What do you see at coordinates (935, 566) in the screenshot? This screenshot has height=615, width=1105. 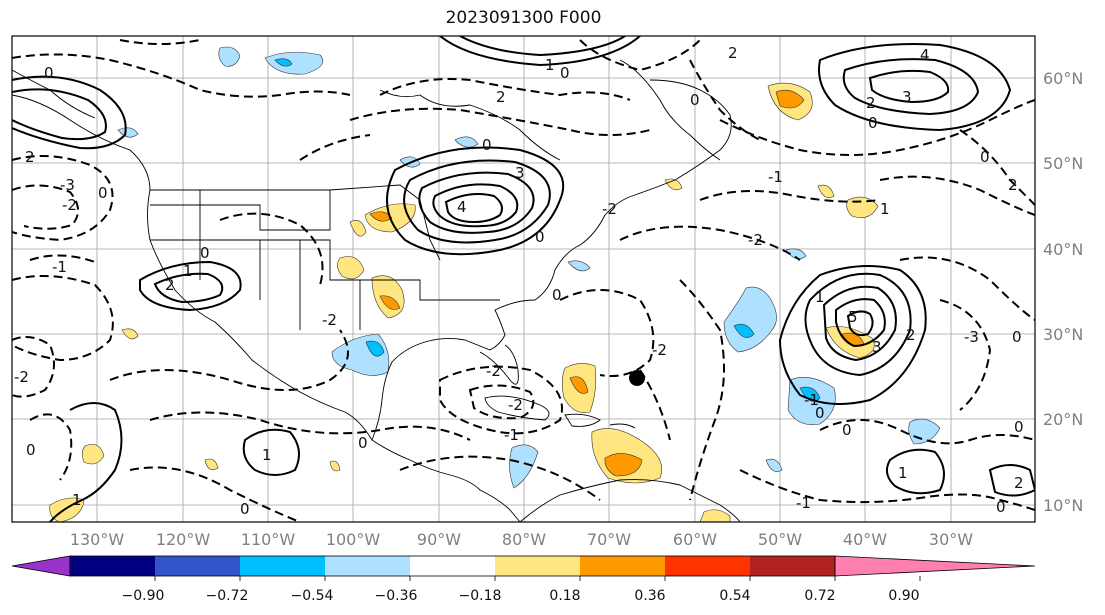 I see `colorbar-extend-max` at bounding box center [935, 566].